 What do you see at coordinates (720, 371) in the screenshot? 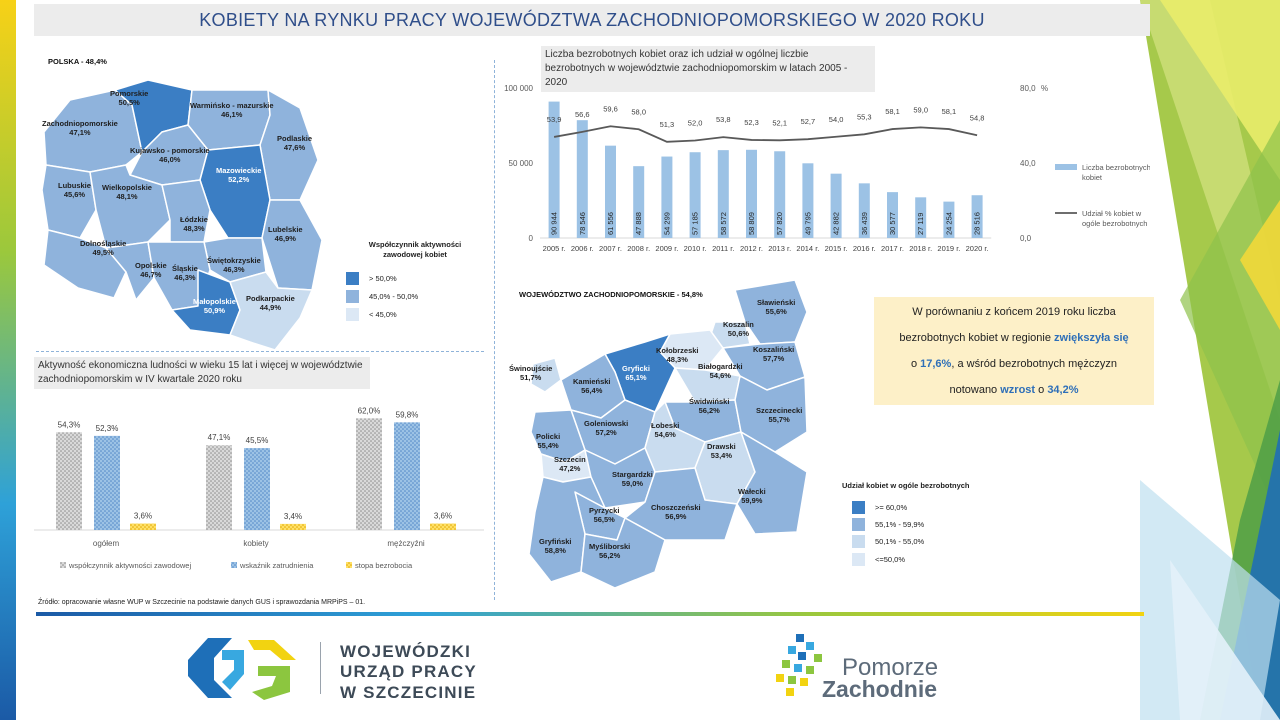
I see `zp-label-bialogardzki: Białogardzki 54,6%` at bounding box center [720, 371].